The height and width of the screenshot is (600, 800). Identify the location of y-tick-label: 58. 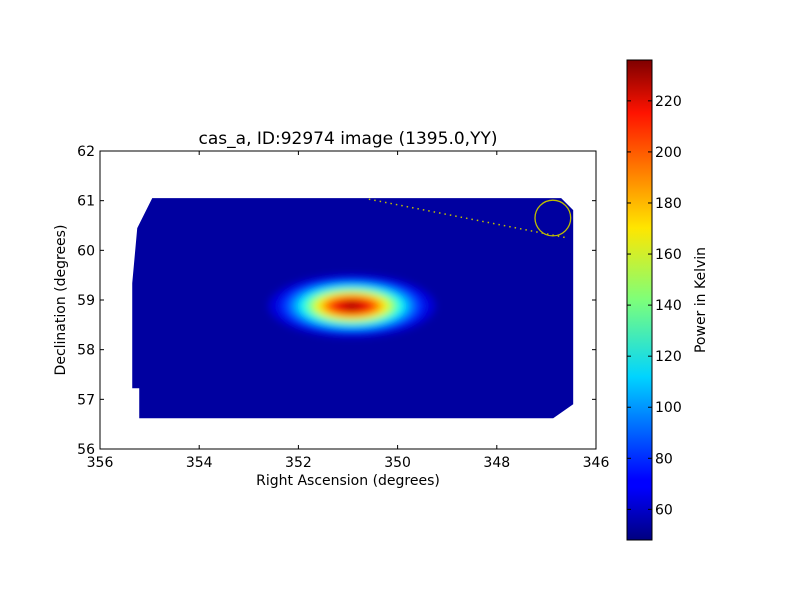
(86, 351).